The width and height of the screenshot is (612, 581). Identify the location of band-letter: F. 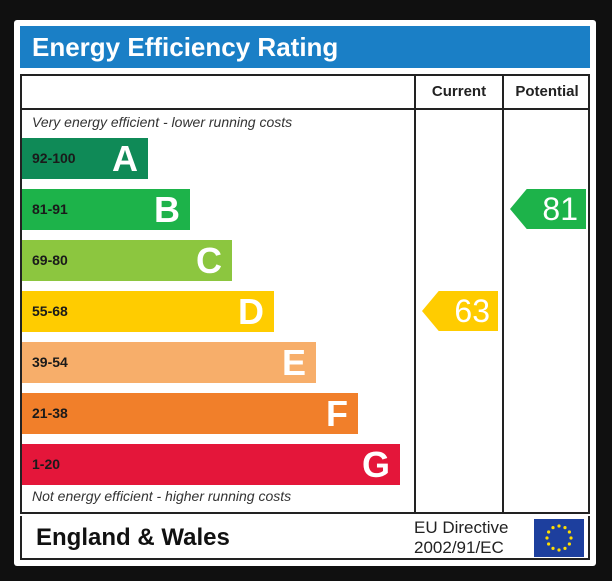
(337, 413).